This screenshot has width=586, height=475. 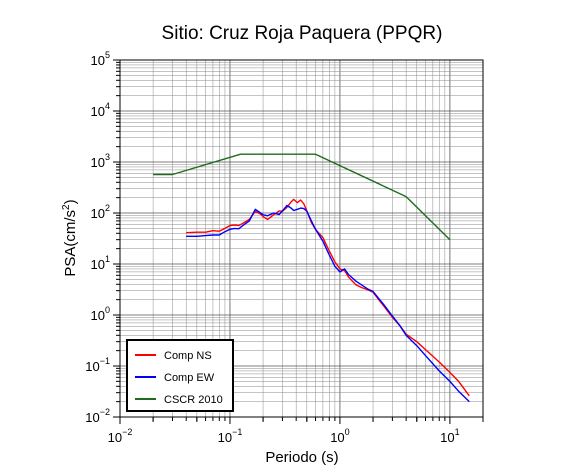 What do you see at coordinates (107, 106) in the screenshot?
I see `y-tick-label-exp: 4` at bounding box center [107, 106].